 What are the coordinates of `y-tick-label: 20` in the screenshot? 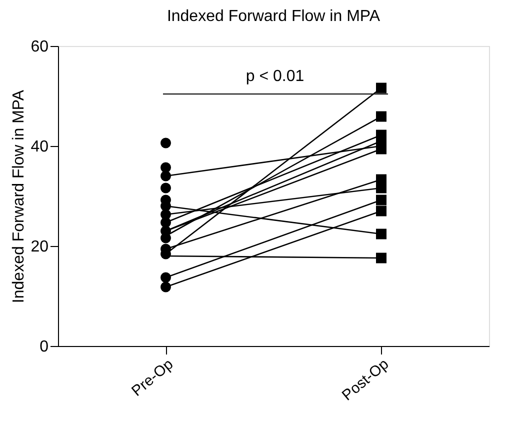 It's located at (39, 247).